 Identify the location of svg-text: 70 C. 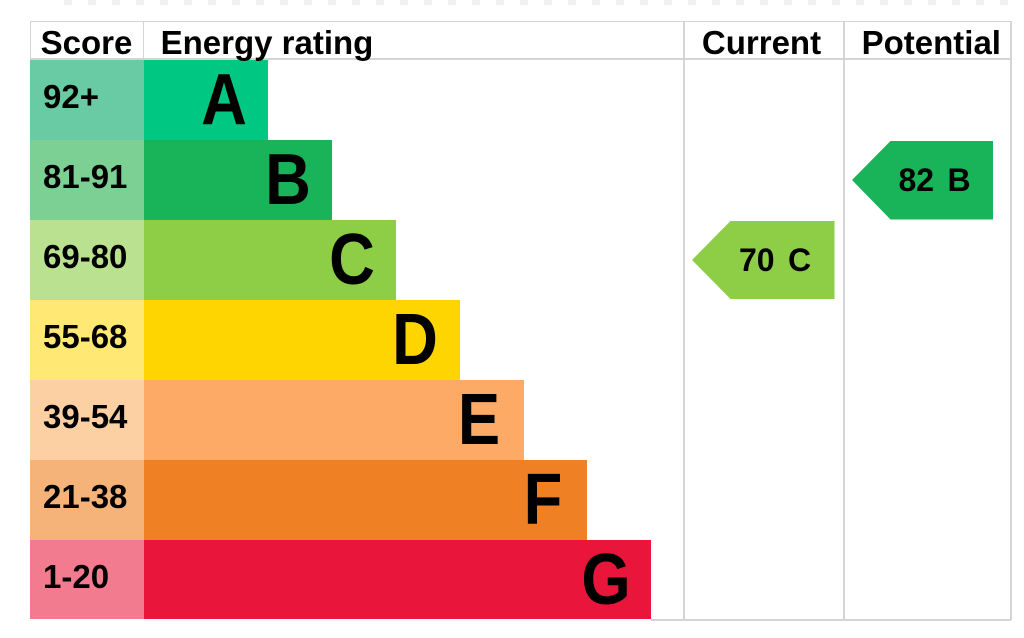
(775, 260).